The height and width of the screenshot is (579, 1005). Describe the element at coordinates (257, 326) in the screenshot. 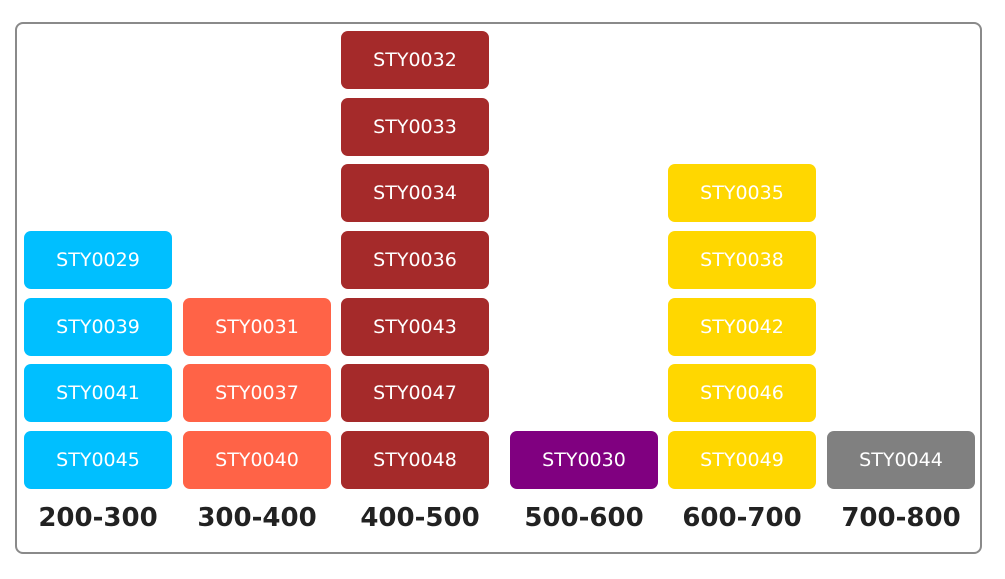

I see `unit-box: STY0031` at that location.